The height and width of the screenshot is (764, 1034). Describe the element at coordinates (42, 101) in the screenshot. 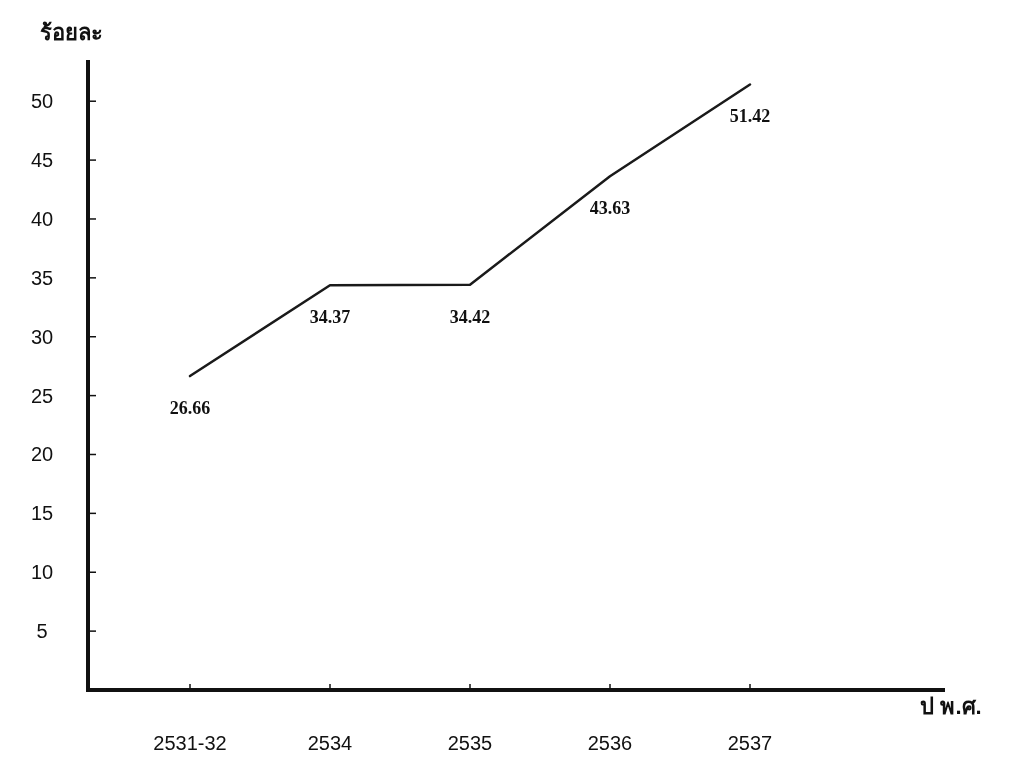

I see `y-tick-label: 50` at that location.